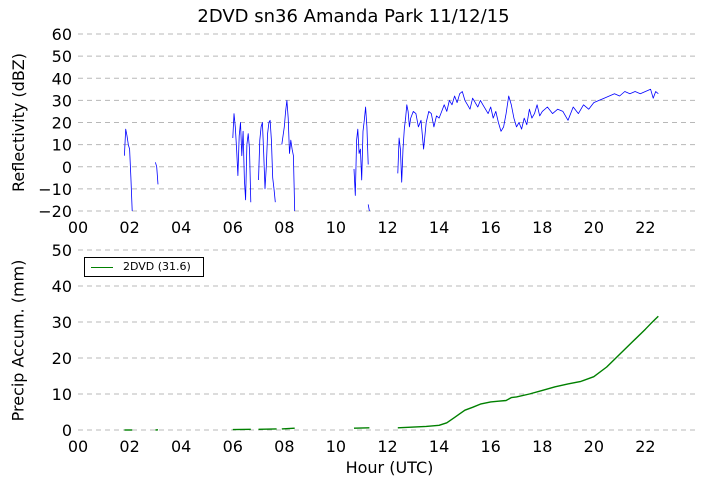 The height and width of the screenshot is (490, 707). I want to click on top-y-tick-label: 10, so click(62, 145).